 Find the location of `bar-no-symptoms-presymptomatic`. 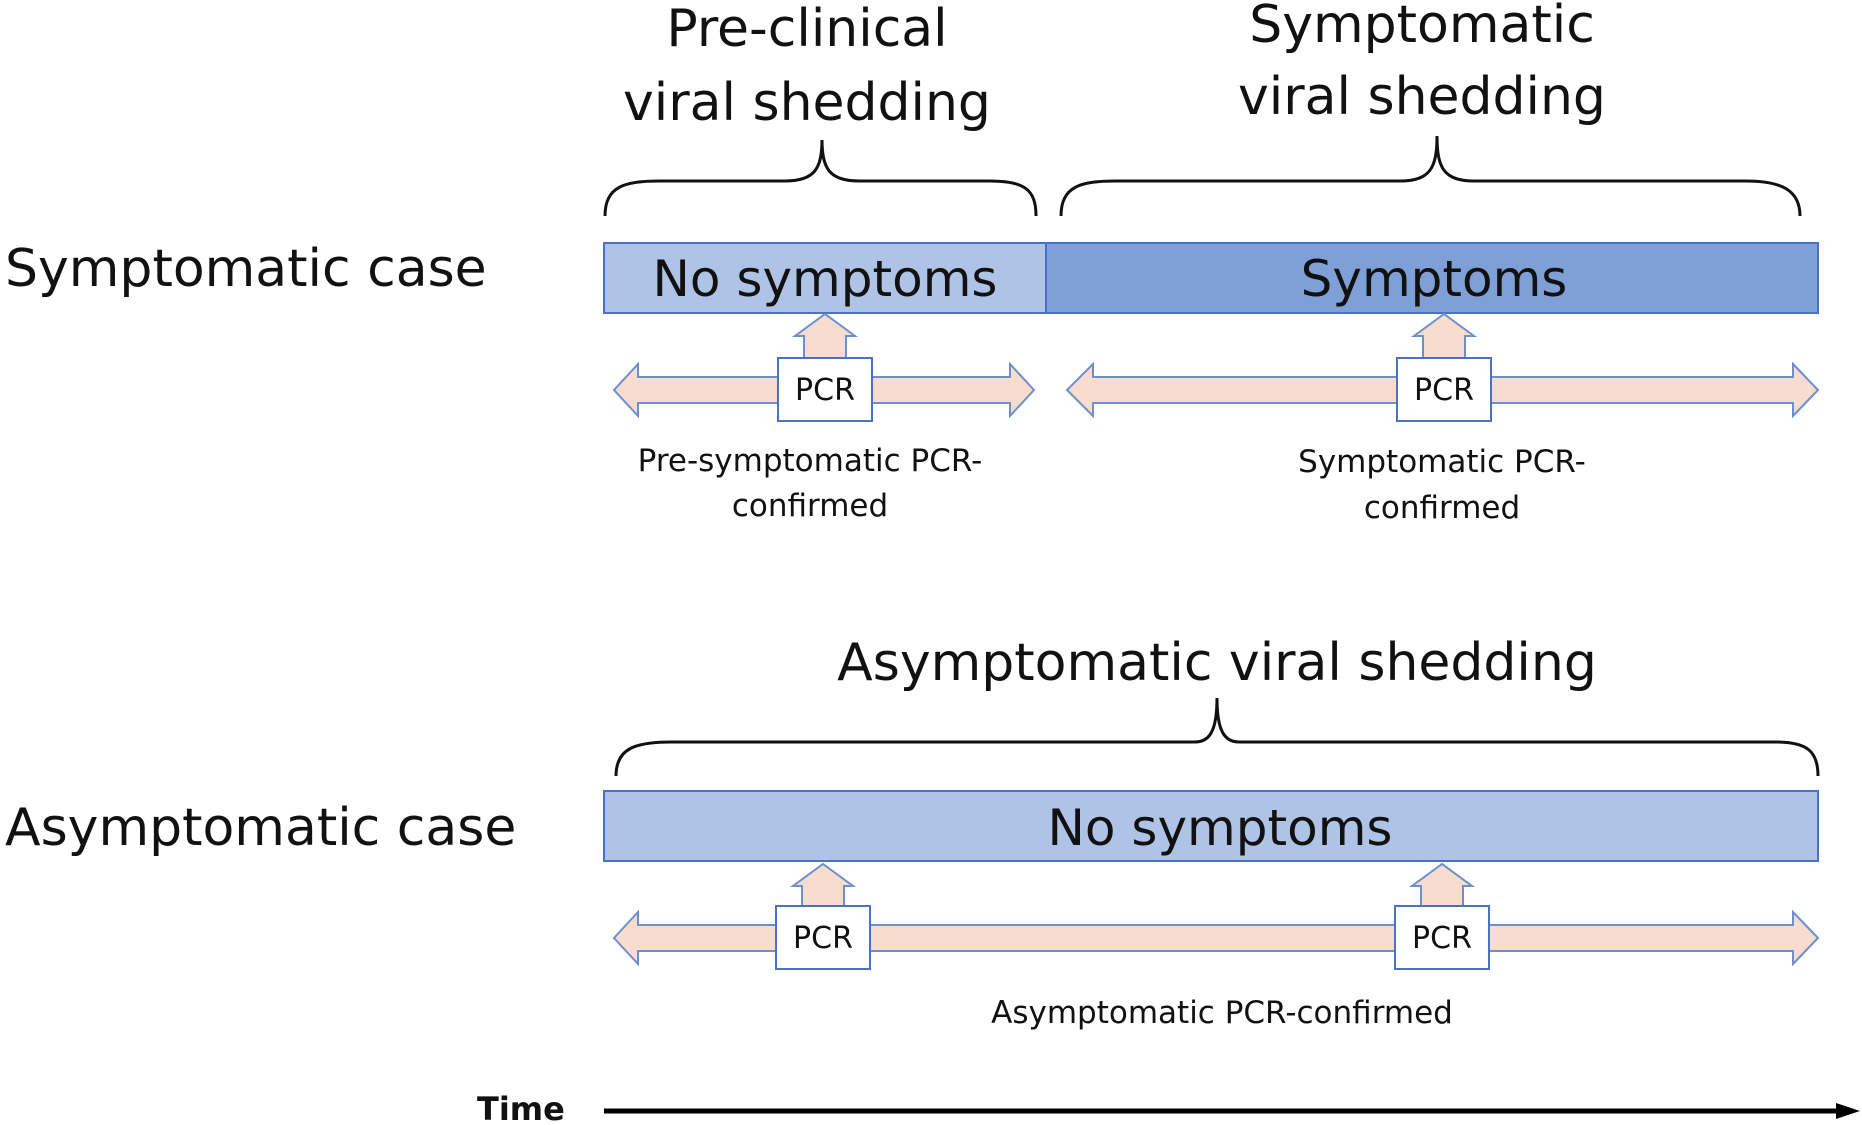

bar-no-symptoms-presymptomatic is located at coordinates (825, 278).